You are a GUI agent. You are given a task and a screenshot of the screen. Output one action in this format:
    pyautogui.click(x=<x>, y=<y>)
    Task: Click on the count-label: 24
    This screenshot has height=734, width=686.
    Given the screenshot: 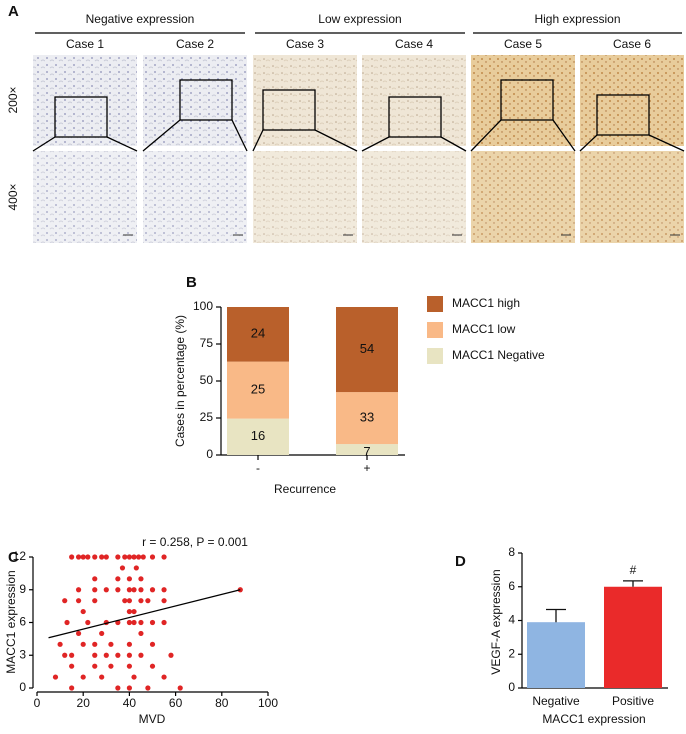 What is the action you would take?
    pyautogui.click(x=258, y=333)
    